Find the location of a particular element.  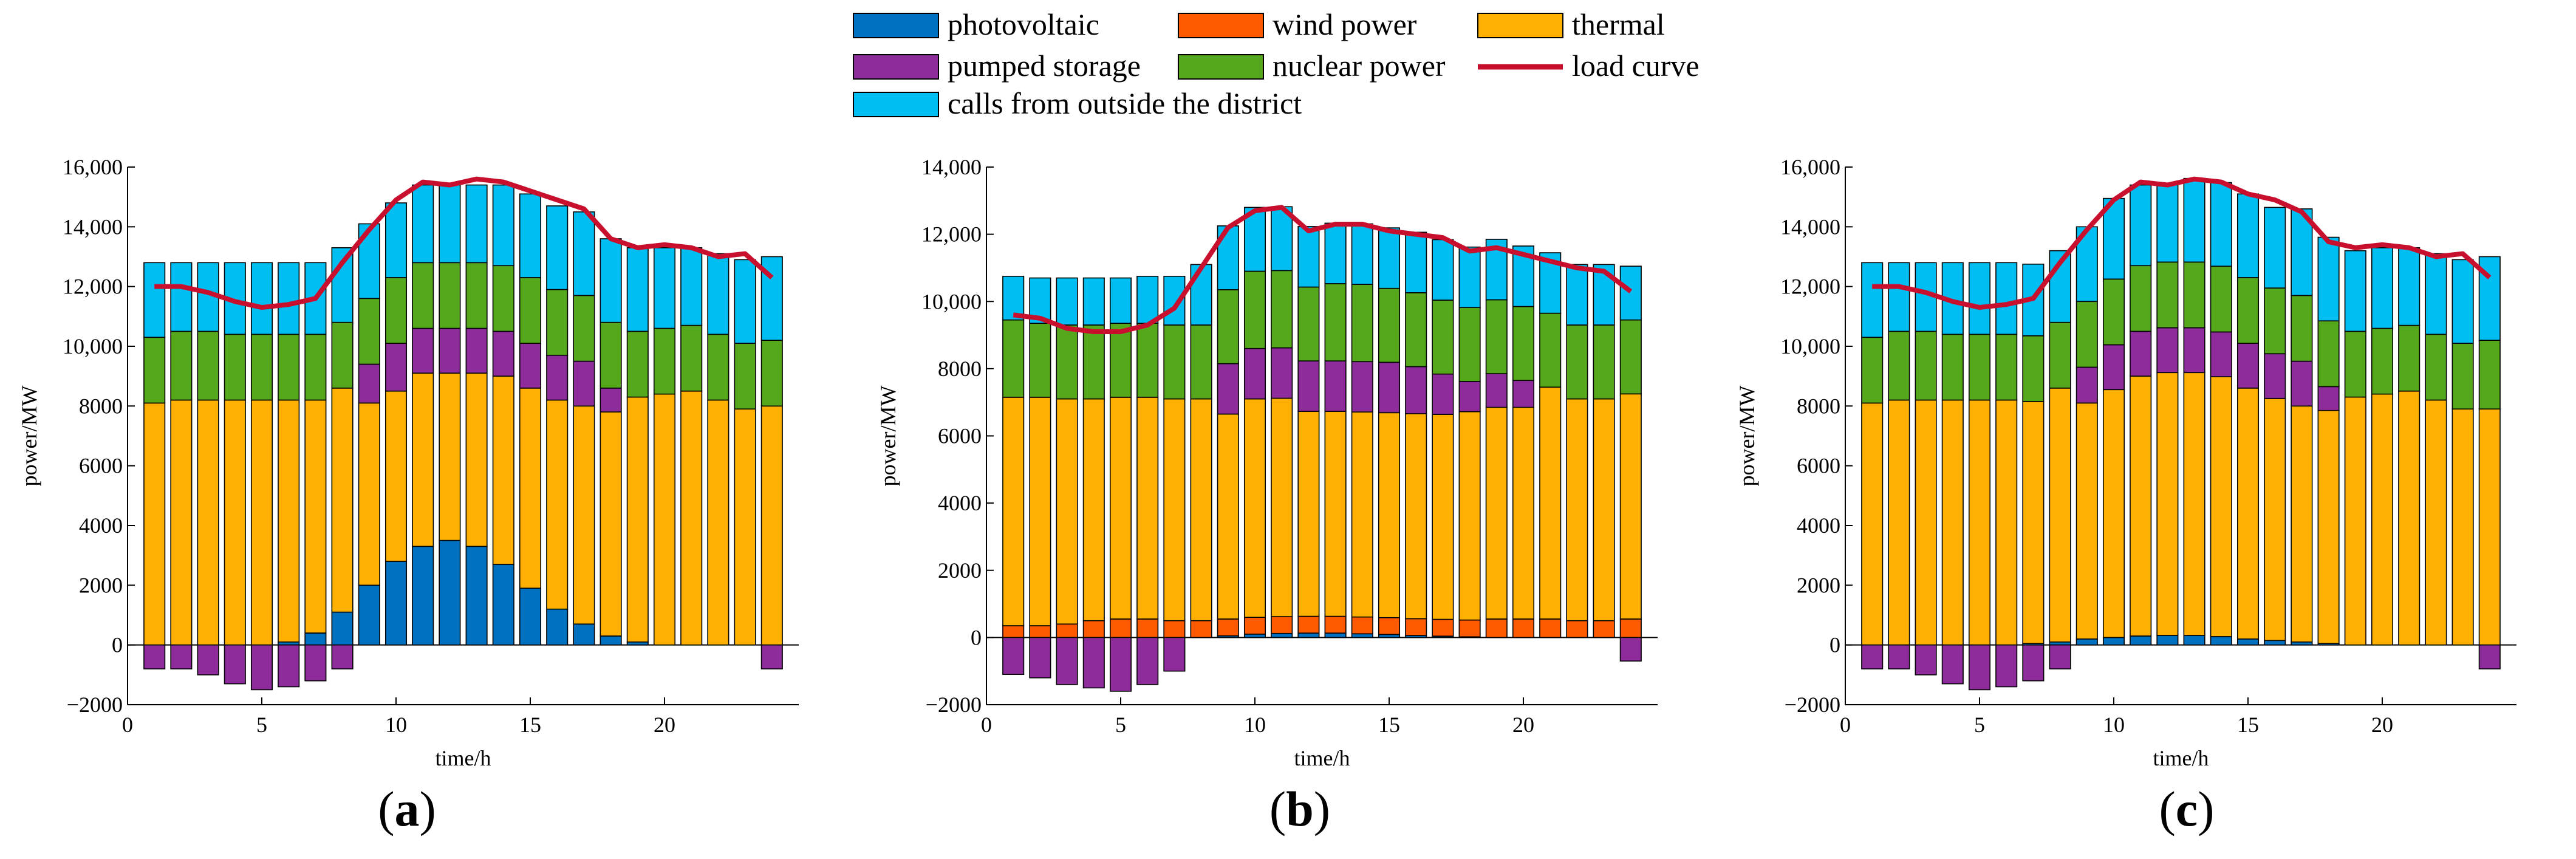

legend-swatch-calls is located at coordinates (896, 105).